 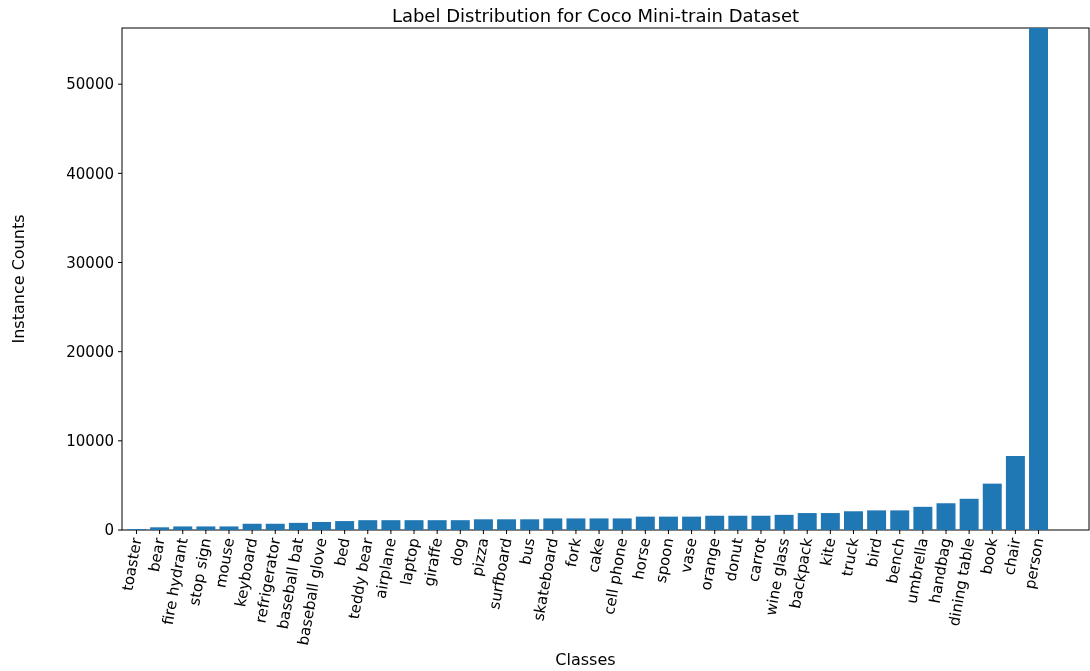 I want to click on y-tick-label: 10000, so click(x=90, y=441).